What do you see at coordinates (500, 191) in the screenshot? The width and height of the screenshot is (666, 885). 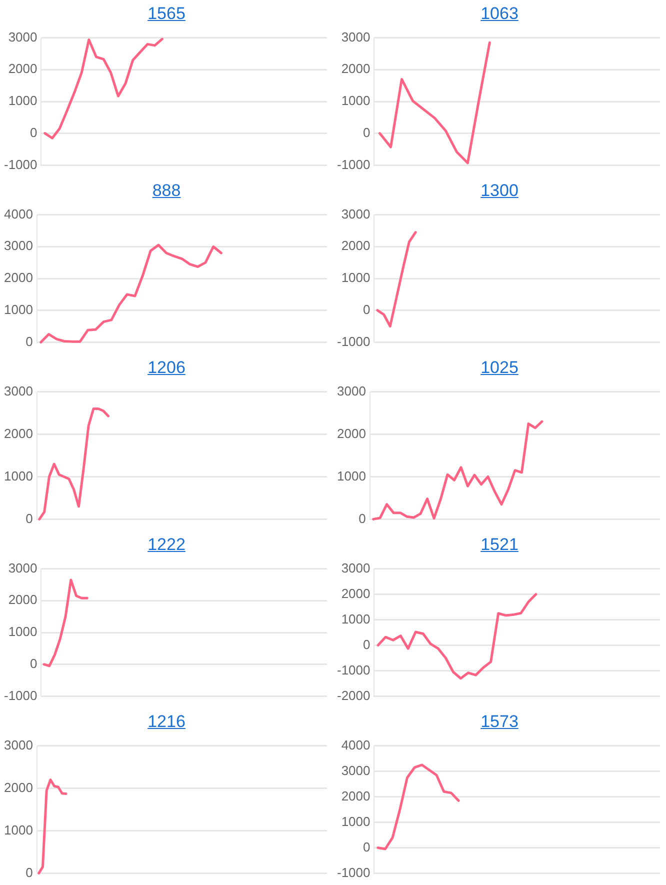 I see `chart-title: 1300` at bounding box center [500, 191].